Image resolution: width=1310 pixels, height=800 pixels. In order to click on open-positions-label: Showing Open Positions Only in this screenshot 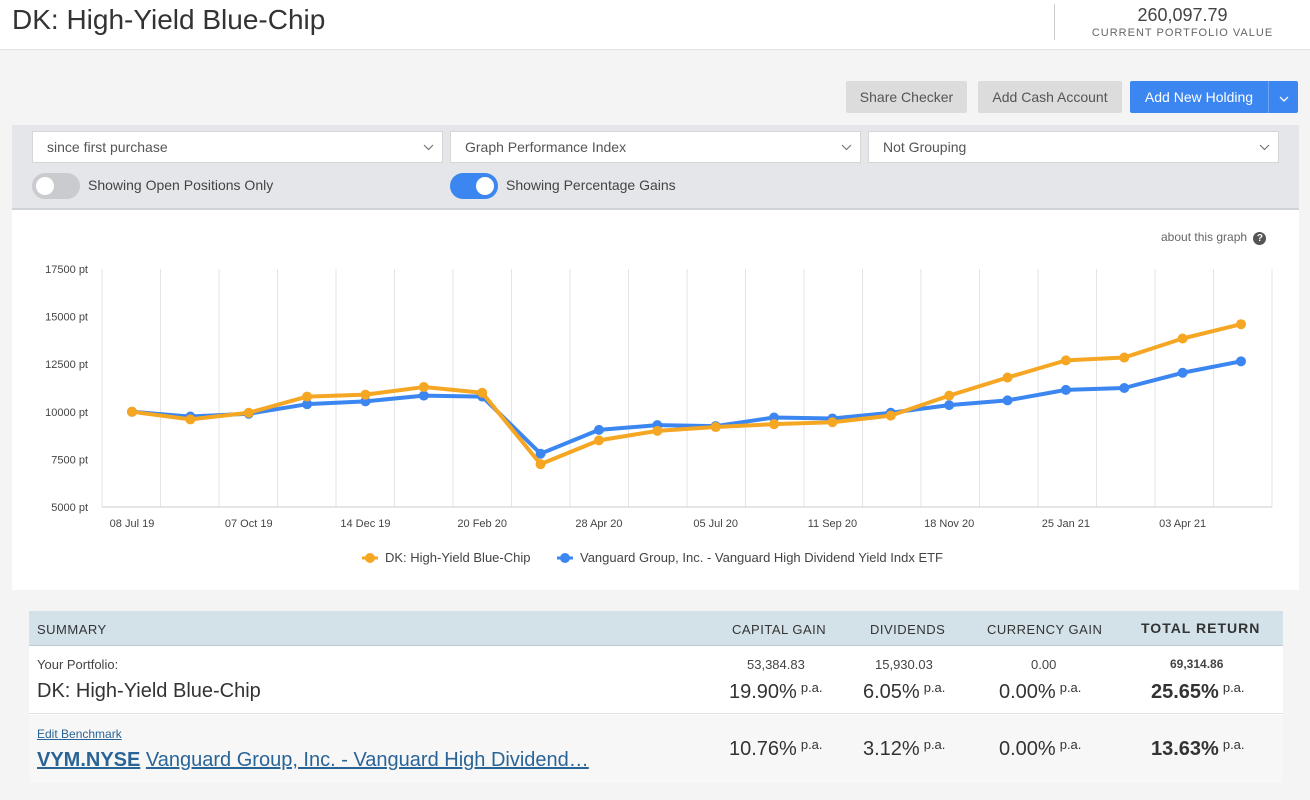, I will do `click(181, 185)`.